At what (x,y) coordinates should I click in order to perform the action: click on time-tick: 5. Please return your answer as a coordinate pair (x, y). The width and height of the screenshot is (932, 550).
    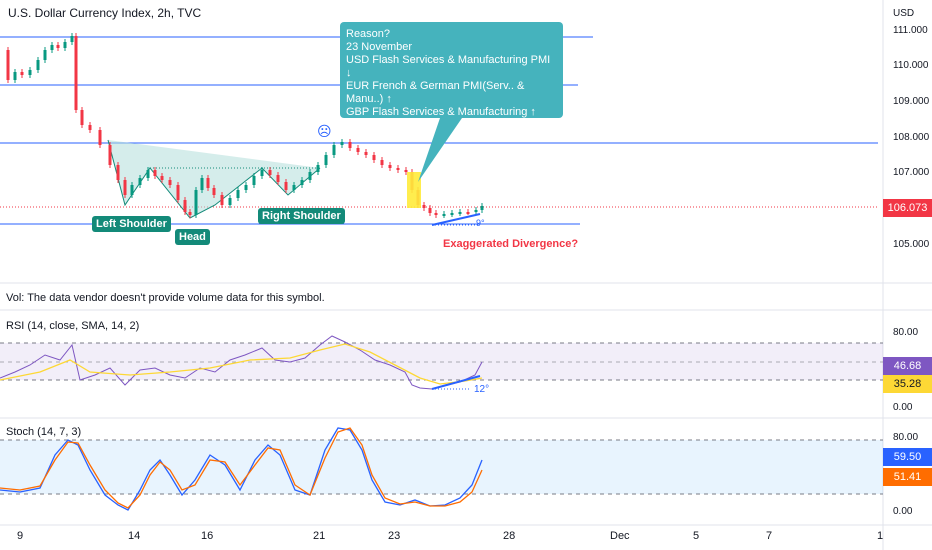
    Looking at the image, I should click on (696, 536).